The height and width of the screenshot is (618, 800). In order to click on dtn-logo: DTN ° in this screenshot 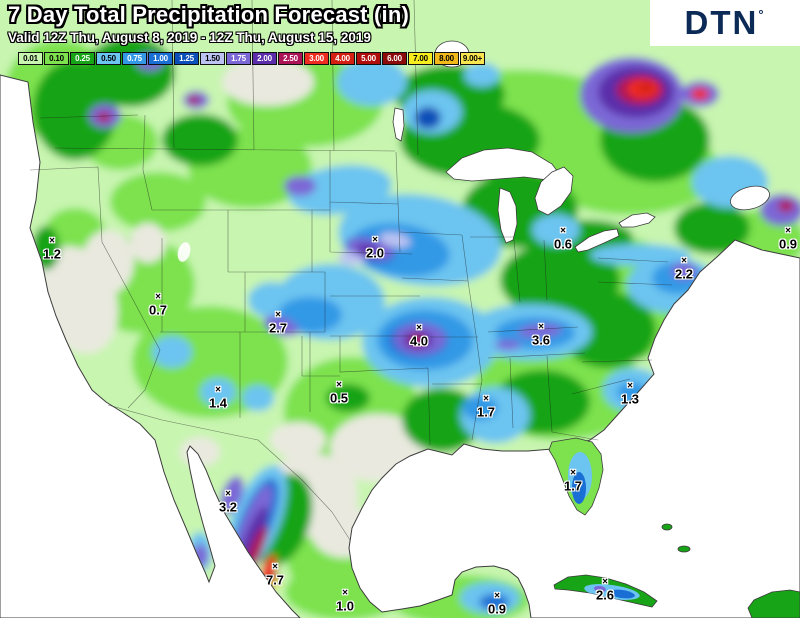, I will do `click(725, 23)`.